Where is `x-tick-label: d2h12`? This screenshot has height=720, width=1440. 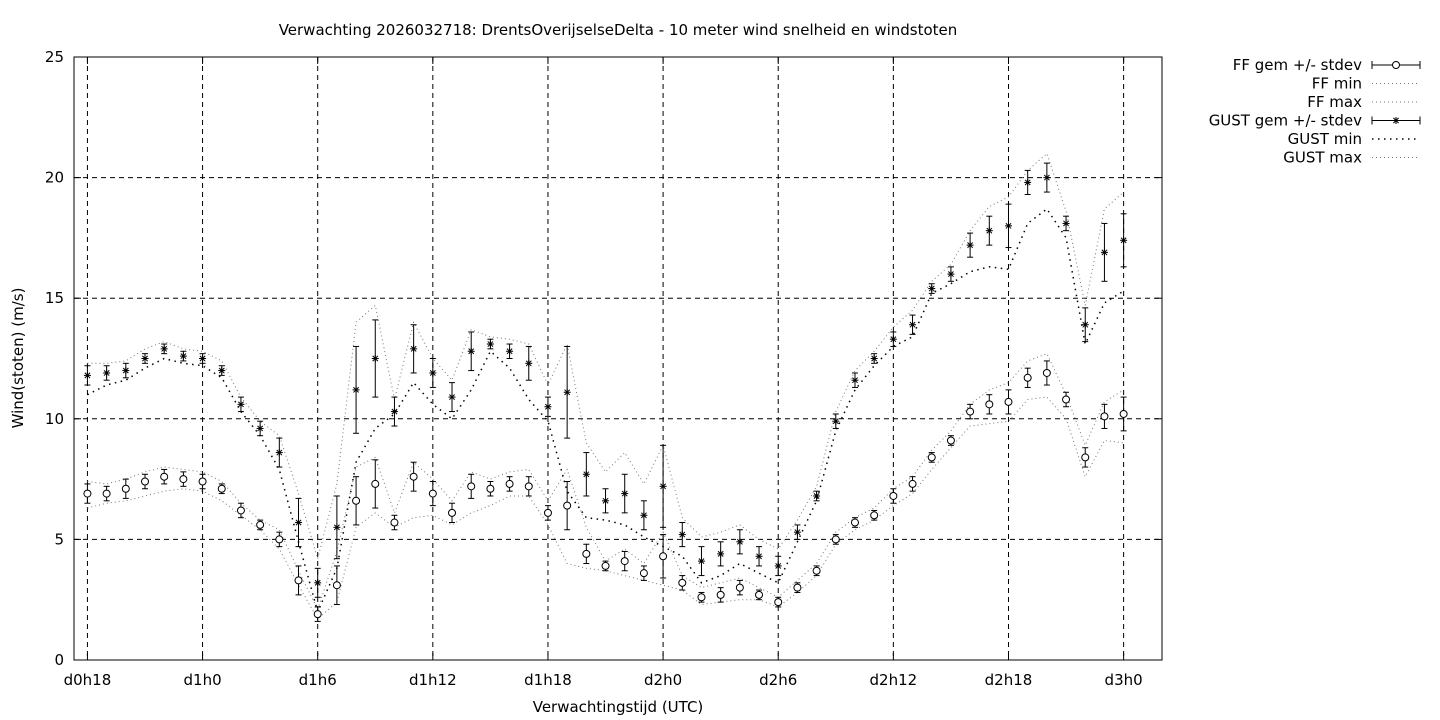
x-tick-label: d2h12 is located at coordinates (894, 680).